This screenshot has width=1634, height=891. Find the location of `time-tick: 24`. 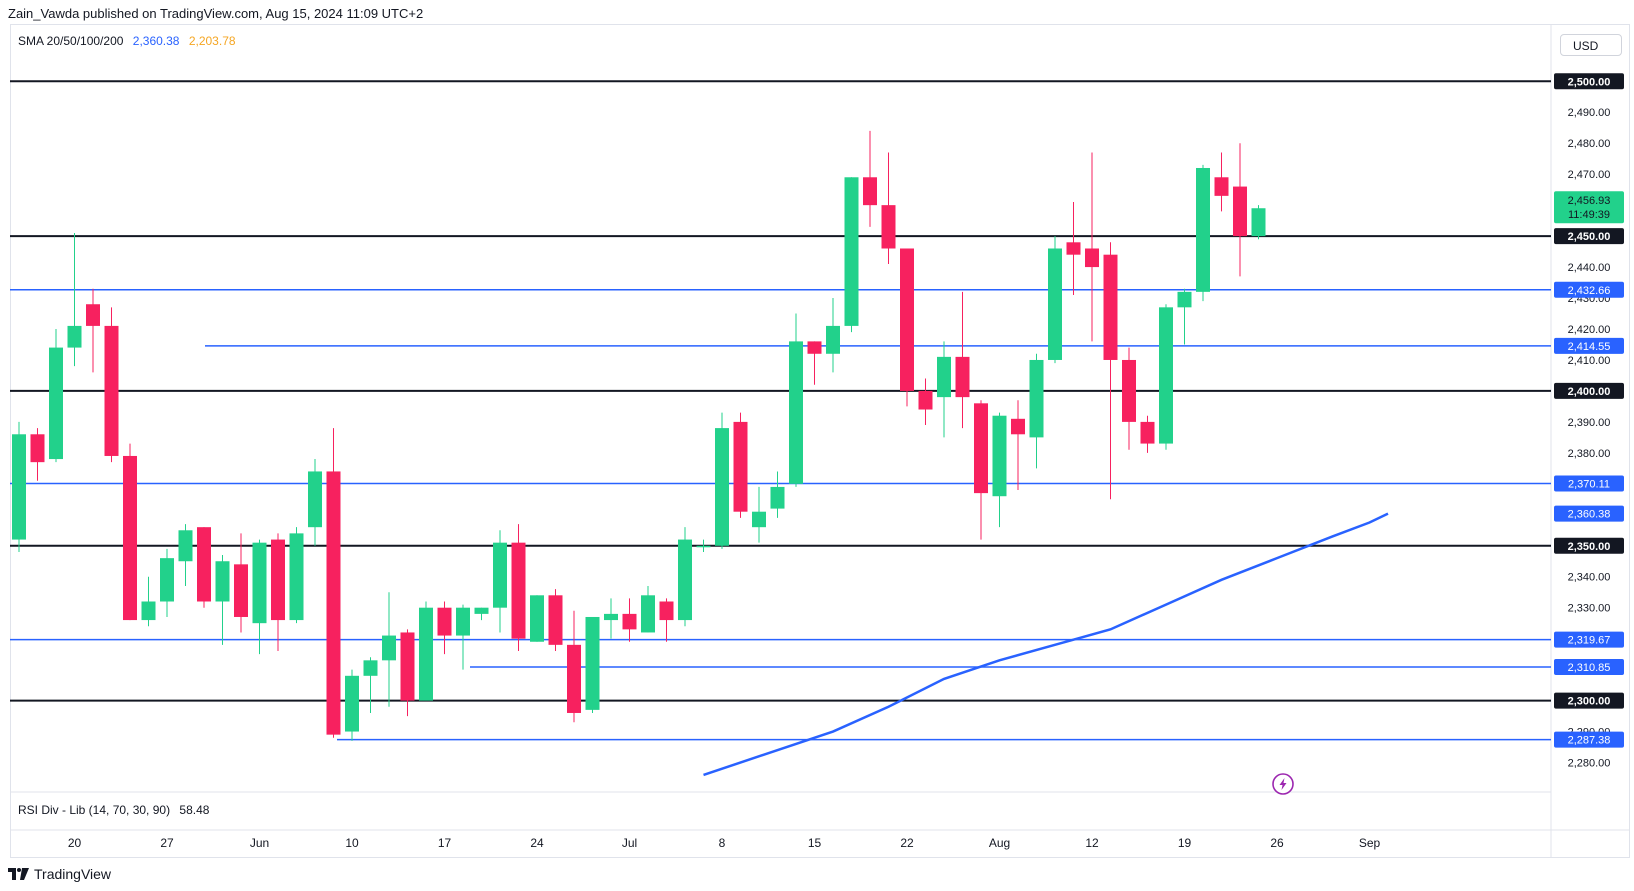

time-tick: 24 is located at coordinates (537, 843).